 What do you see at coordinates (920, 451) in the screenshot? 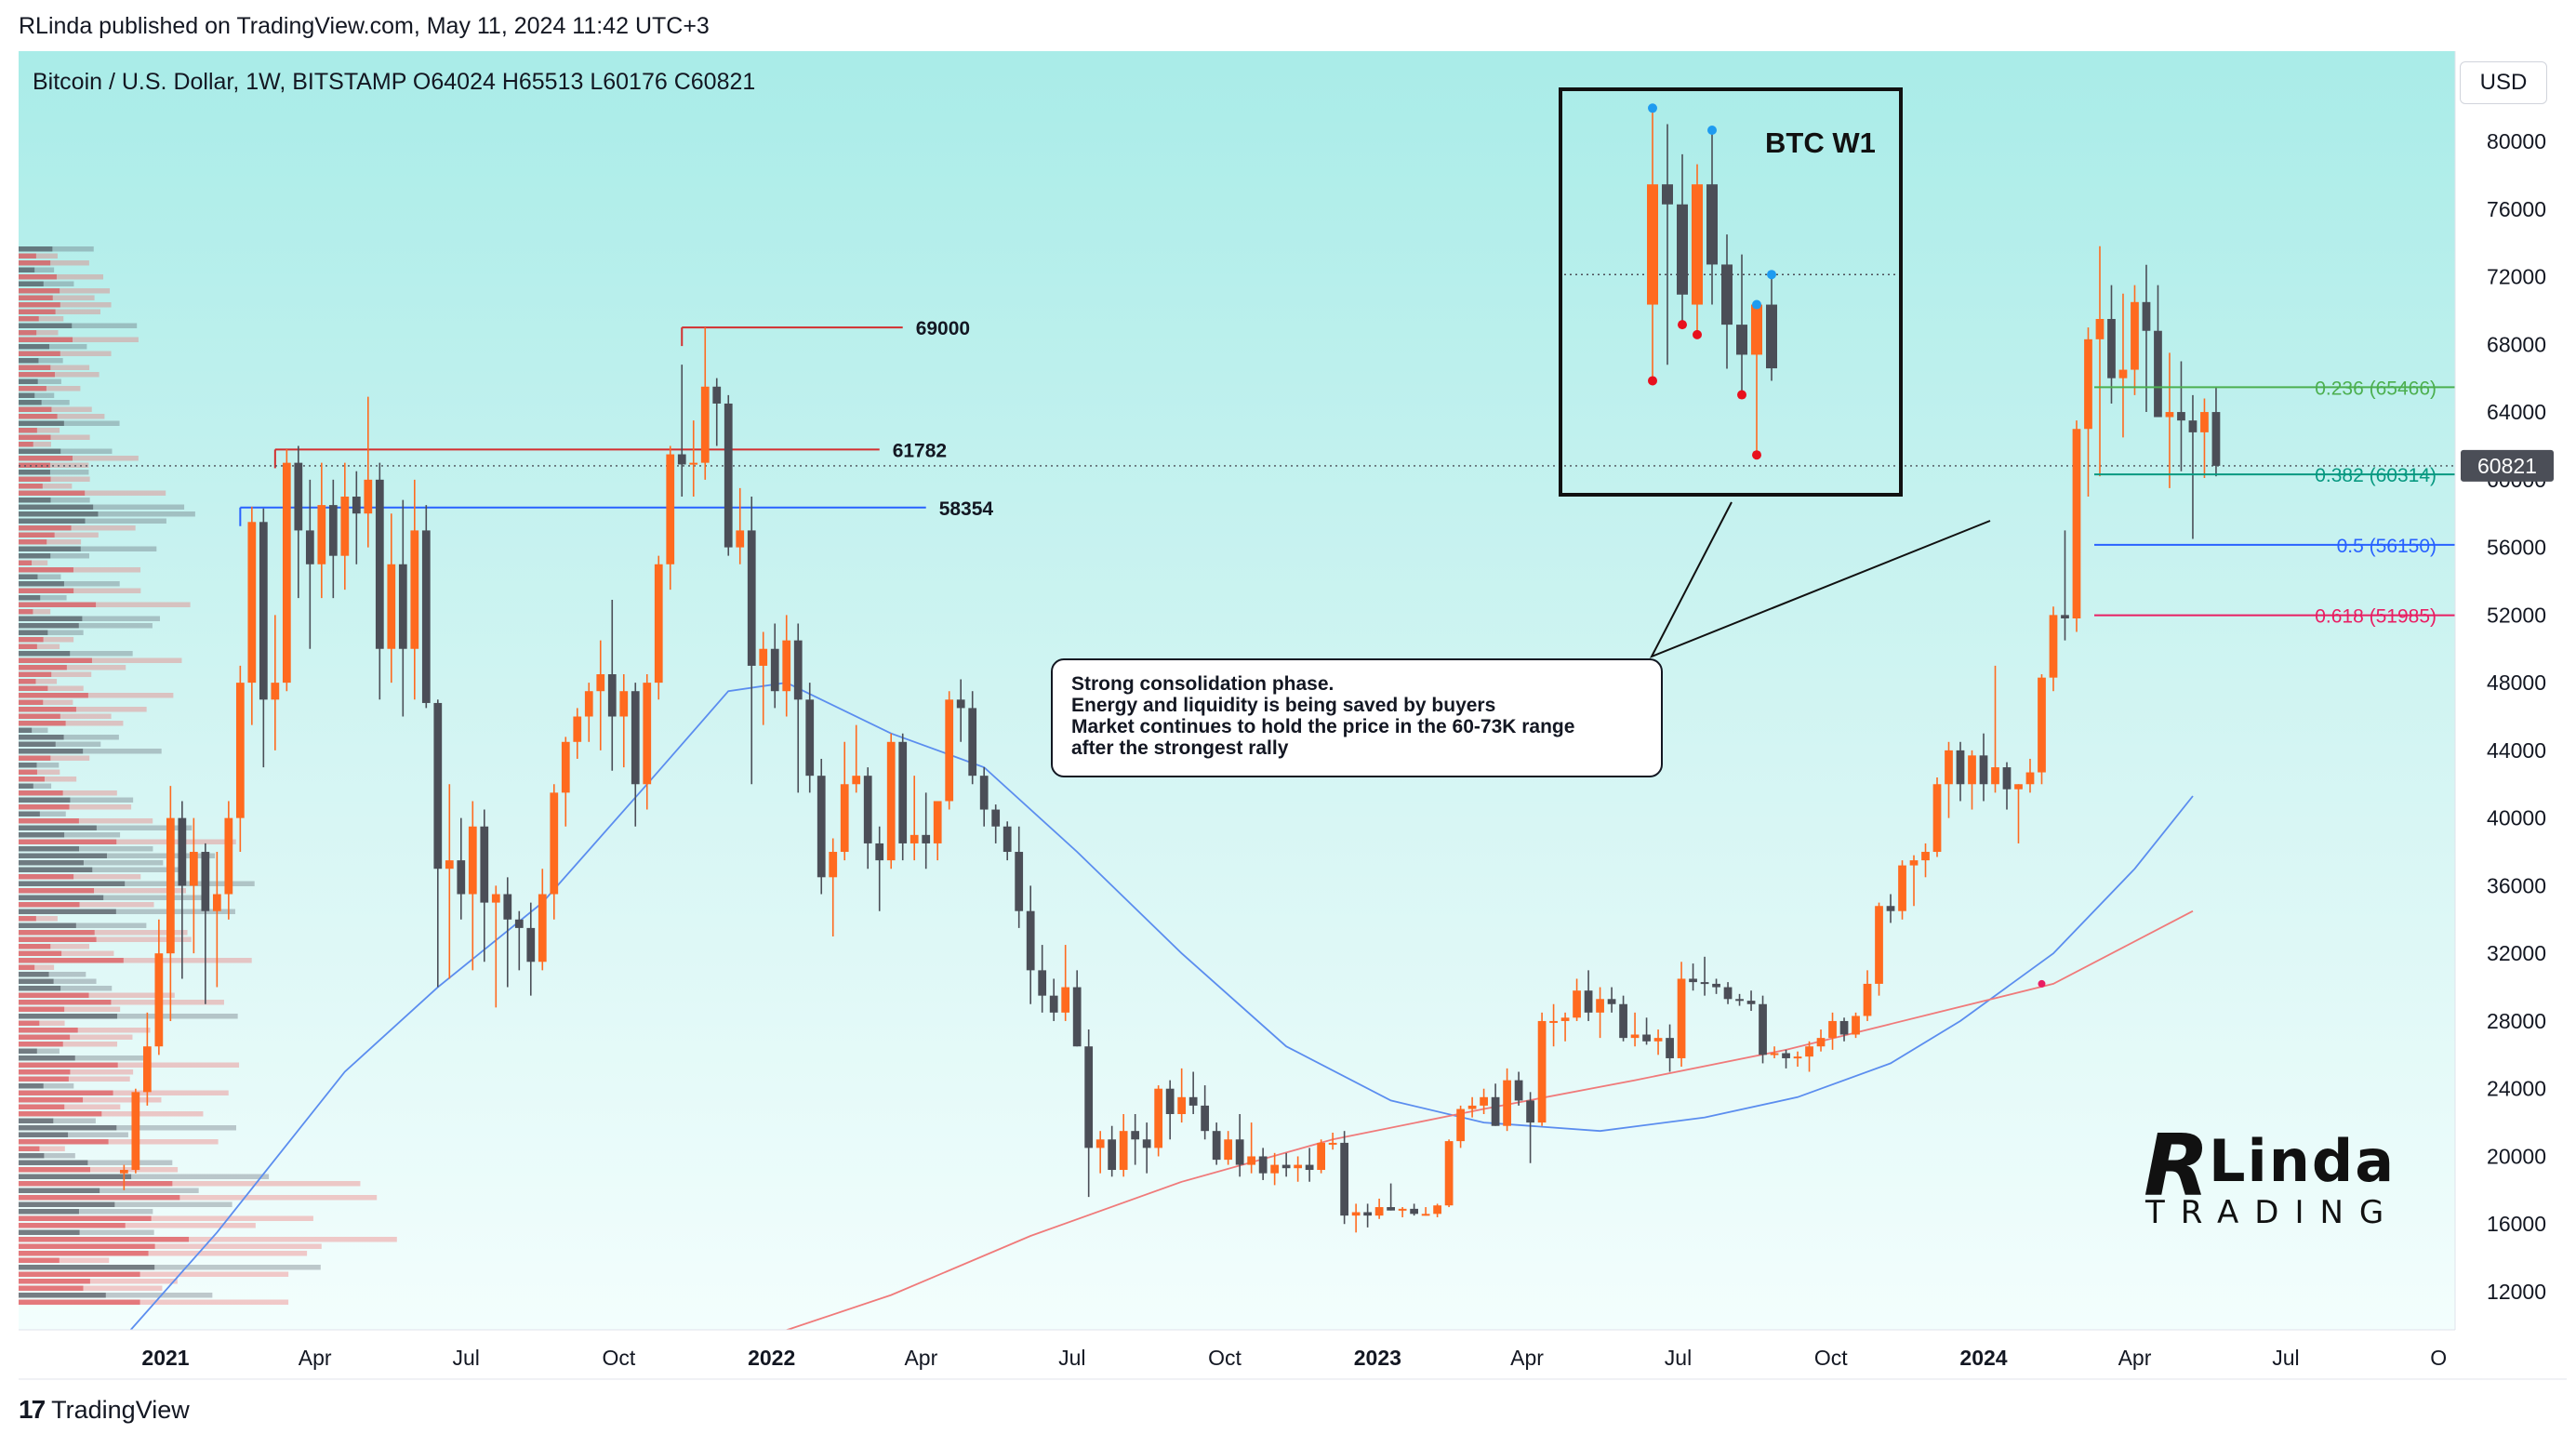
I see `level-label-61782: 61782` at bounding box center [920, 451].